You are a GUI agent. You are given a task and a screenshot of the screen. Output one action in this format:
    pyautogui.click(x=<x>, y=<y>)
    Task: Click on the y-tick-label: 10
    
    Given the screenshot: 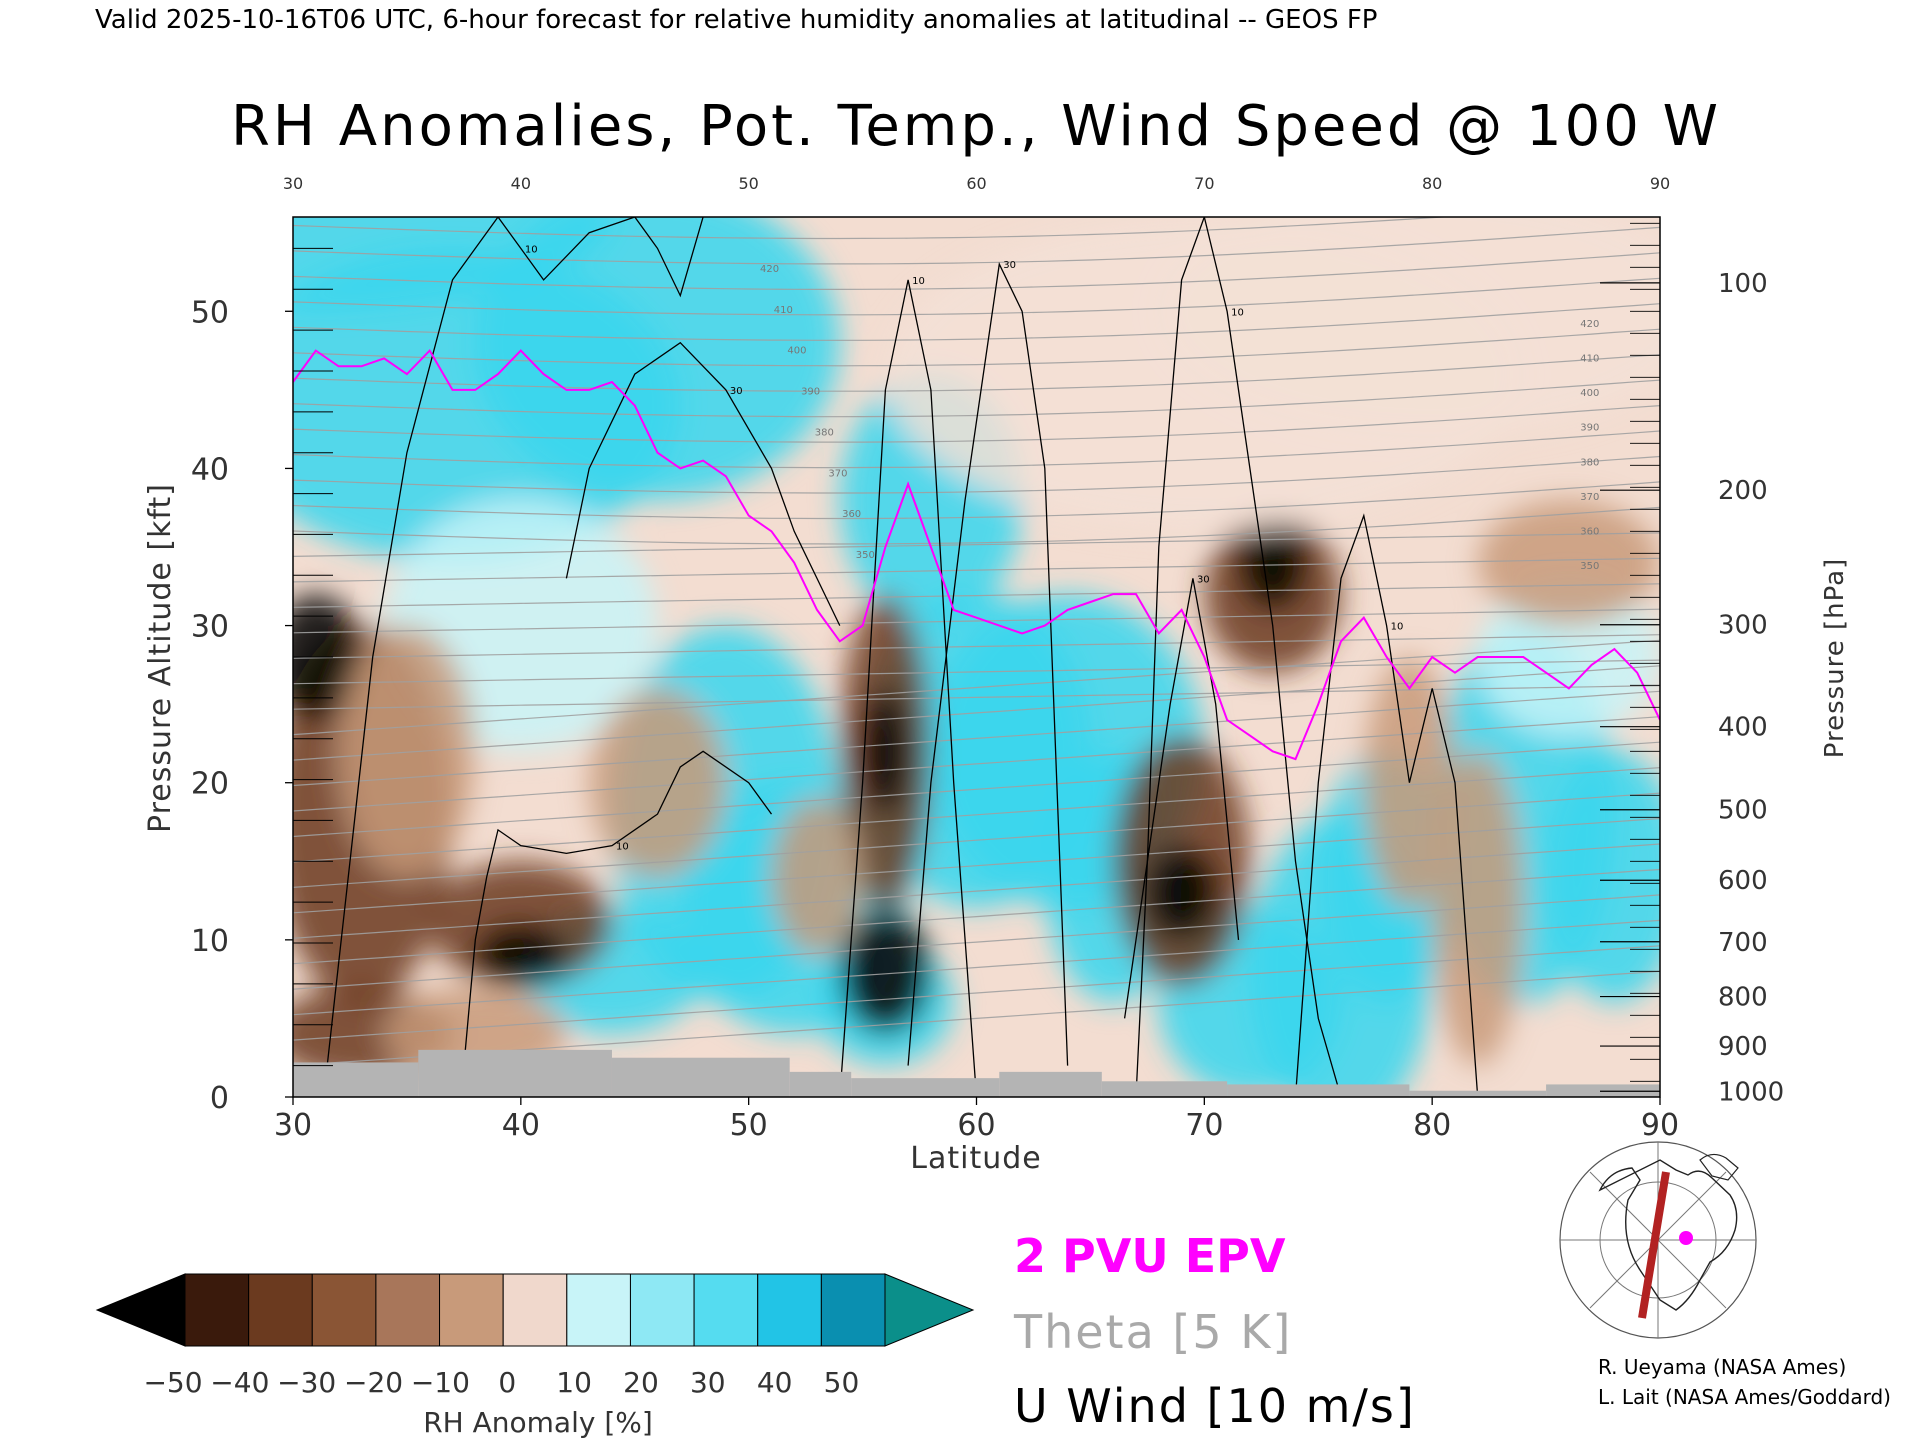 What is the action you would take?
    pyautogui.click(x=210, y=941)
    